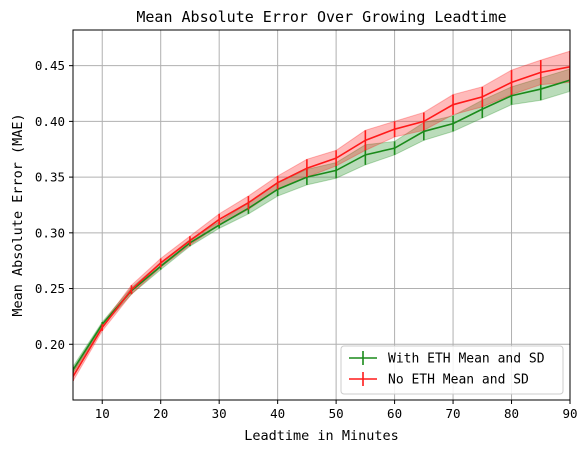  I want to click on legend-label: No ETH Mean and SD, so click(458, 380).